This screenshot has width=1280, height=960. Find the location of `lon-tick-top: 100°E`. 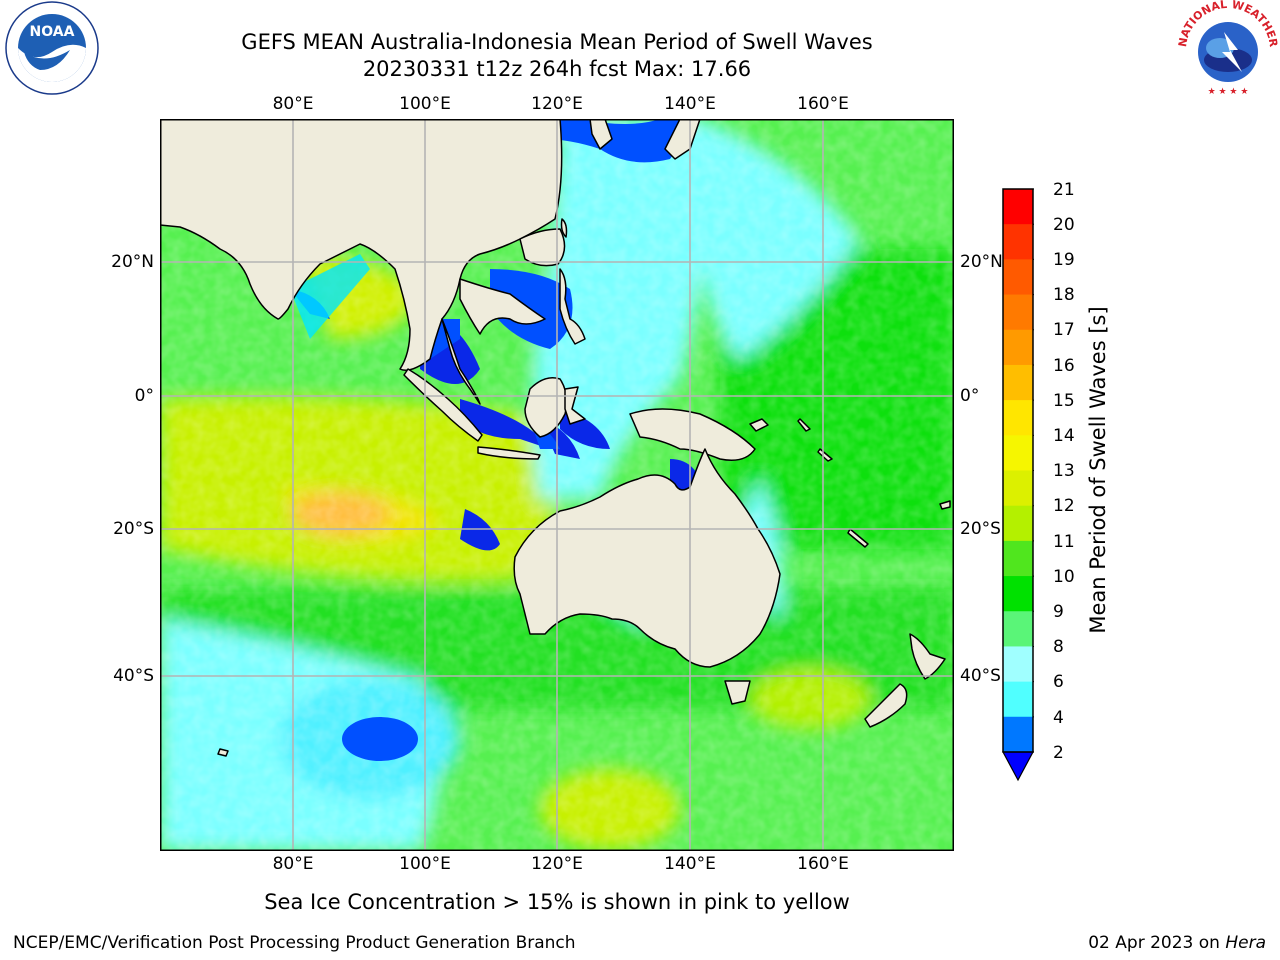

lon-tick-top: 100°E is located at coordinates (425, 104).